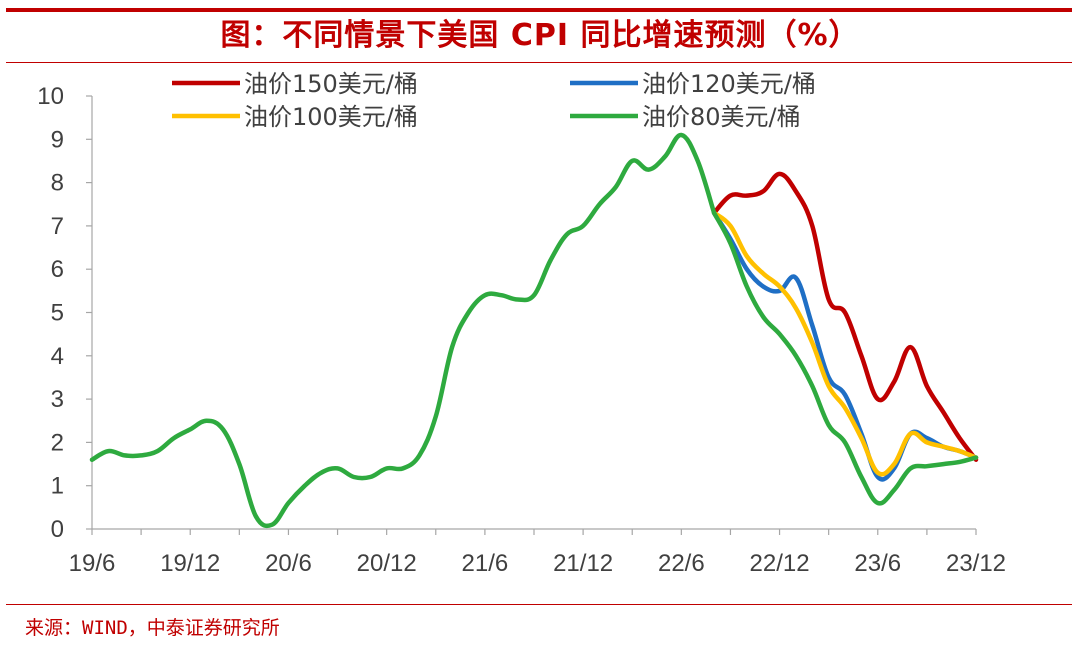 This screenshot has width=1080, height=649. I want to click on y-tick-label: 2, so click(57, 442).